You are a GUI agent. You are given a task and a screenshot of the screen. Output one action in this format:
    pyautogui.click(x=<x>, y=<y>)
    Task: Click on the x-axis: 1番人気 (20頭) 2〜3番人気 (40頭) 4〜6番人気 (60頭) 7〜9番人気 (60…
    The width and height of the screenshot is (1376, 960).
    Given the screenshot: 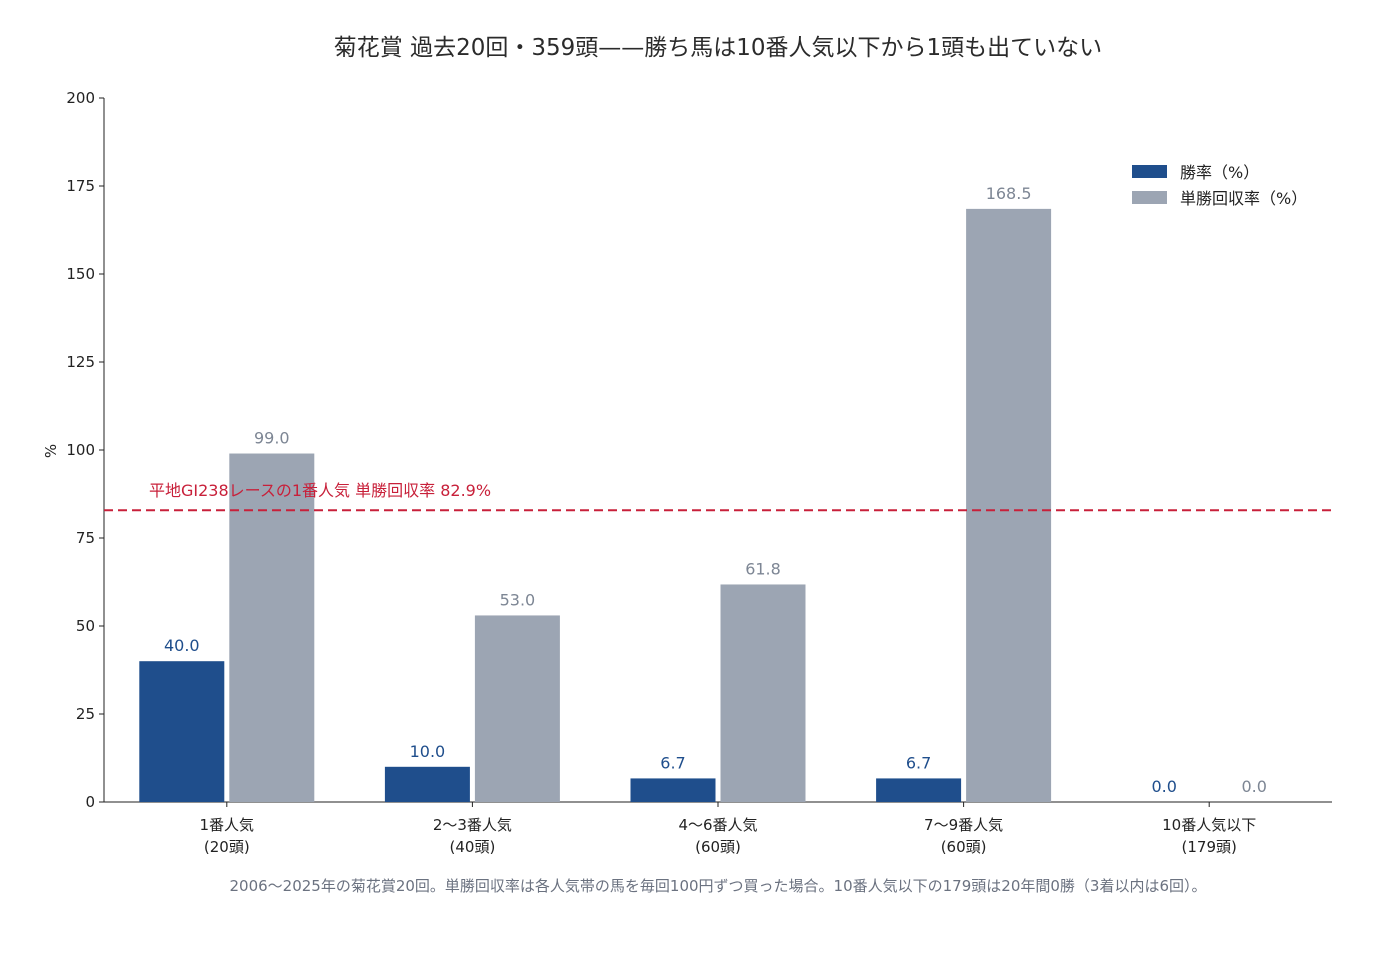 What is the action you would take?
    pyautogui.click(x=718, y=828)
    